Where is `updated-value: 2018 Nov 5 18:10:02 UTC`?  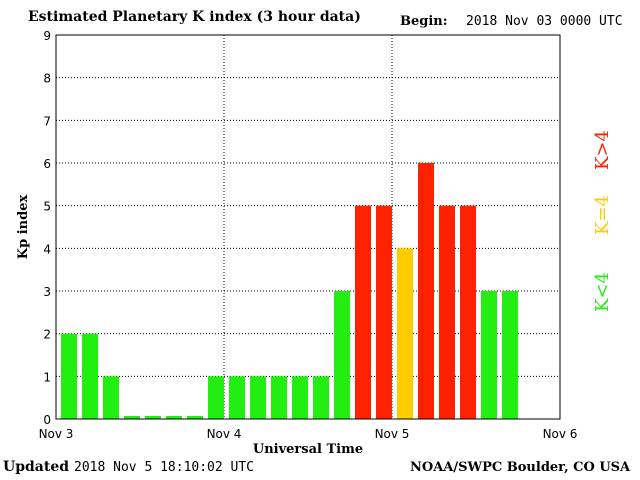 updated-value: 2018 Nov 5 18:10:02 UTC is located at coordinates (164, 467).